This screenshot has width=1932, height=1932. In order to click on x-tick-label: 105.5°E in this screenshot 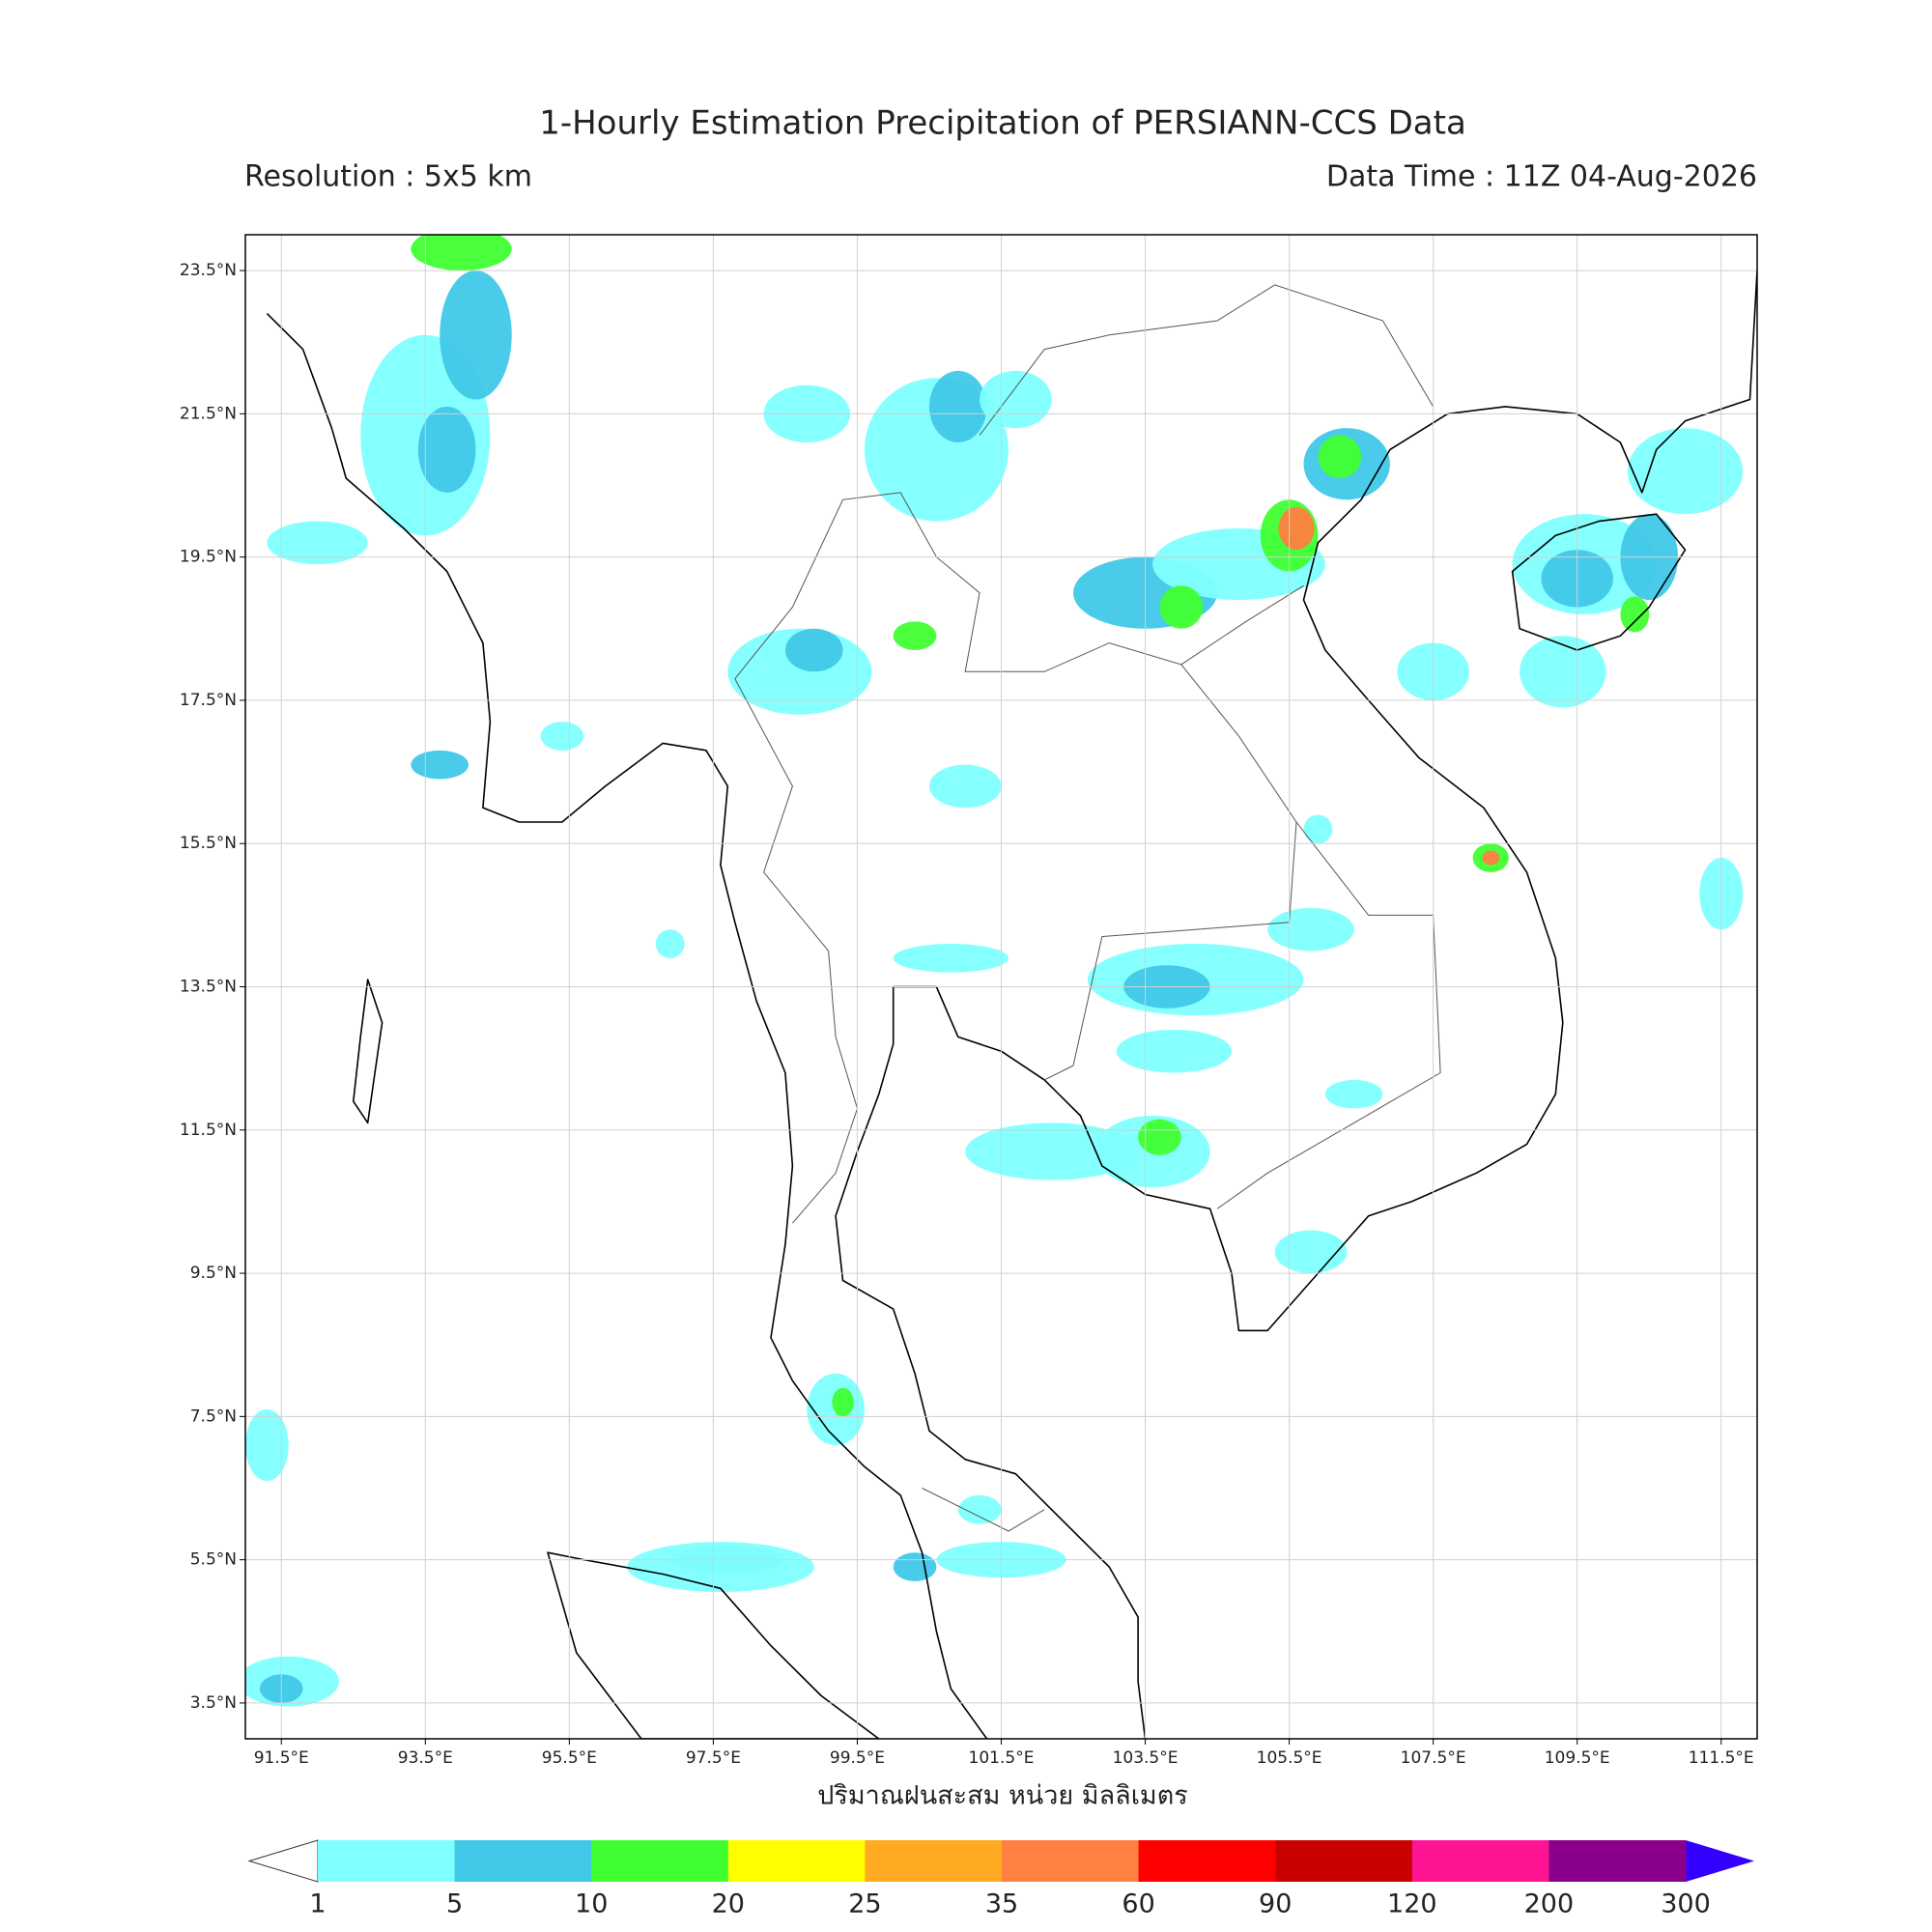, I will do `click(1289, 1758)`.